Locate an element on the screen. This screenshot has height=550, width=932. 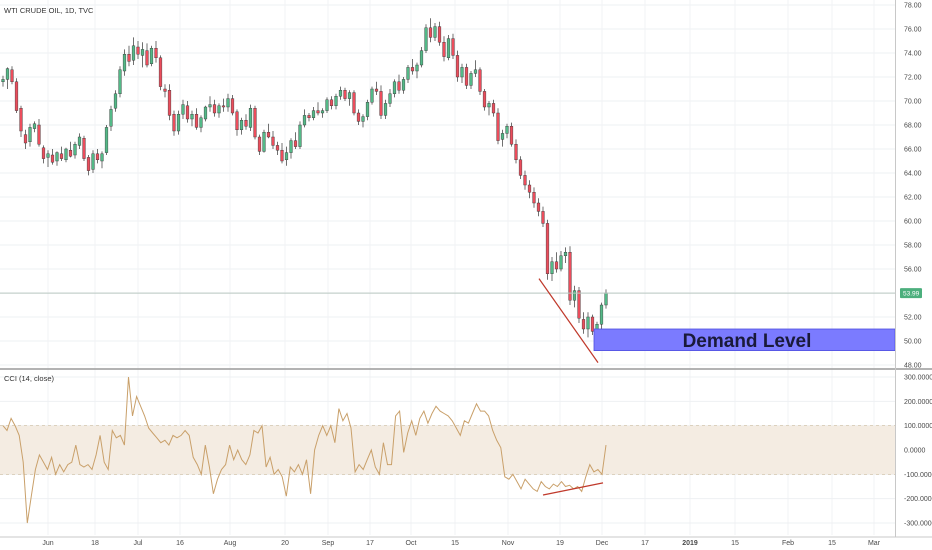
time-tick-label: Mar is located at coordinates (874, 543).